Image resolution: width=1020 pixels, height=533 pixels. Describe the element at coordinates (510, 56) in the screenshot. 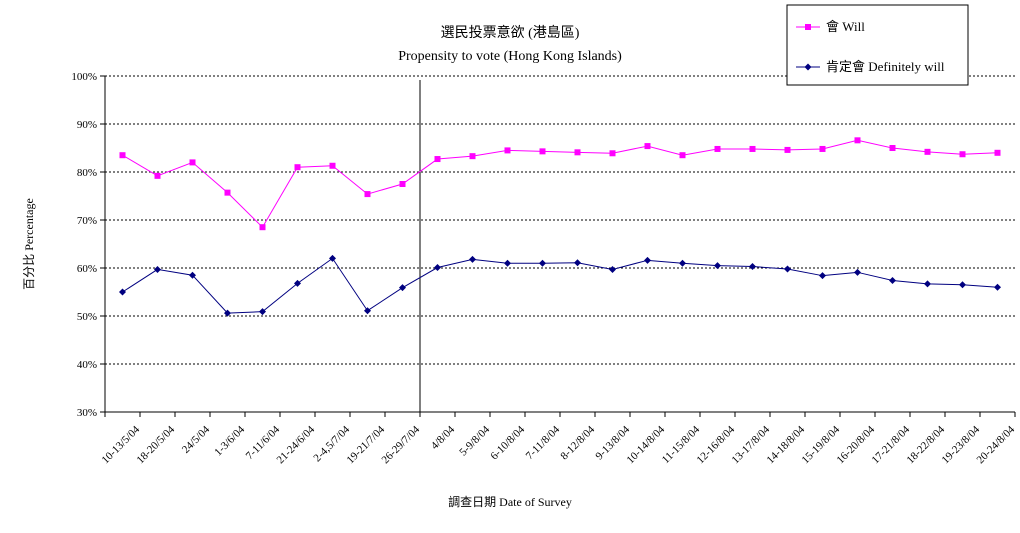

I see `chart-subtitle: Propensity to vote (Hong Kong Islands)` at that location.